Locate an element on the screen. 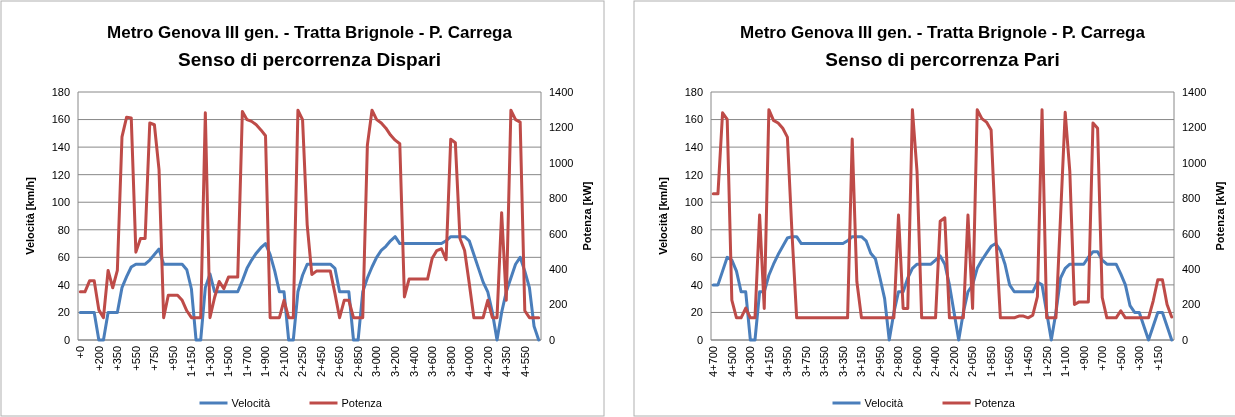 Image resolution: width=1235 pixels, height=417 pixels. x-tick-label: 1+250 is located at coordinates (1046, 361).